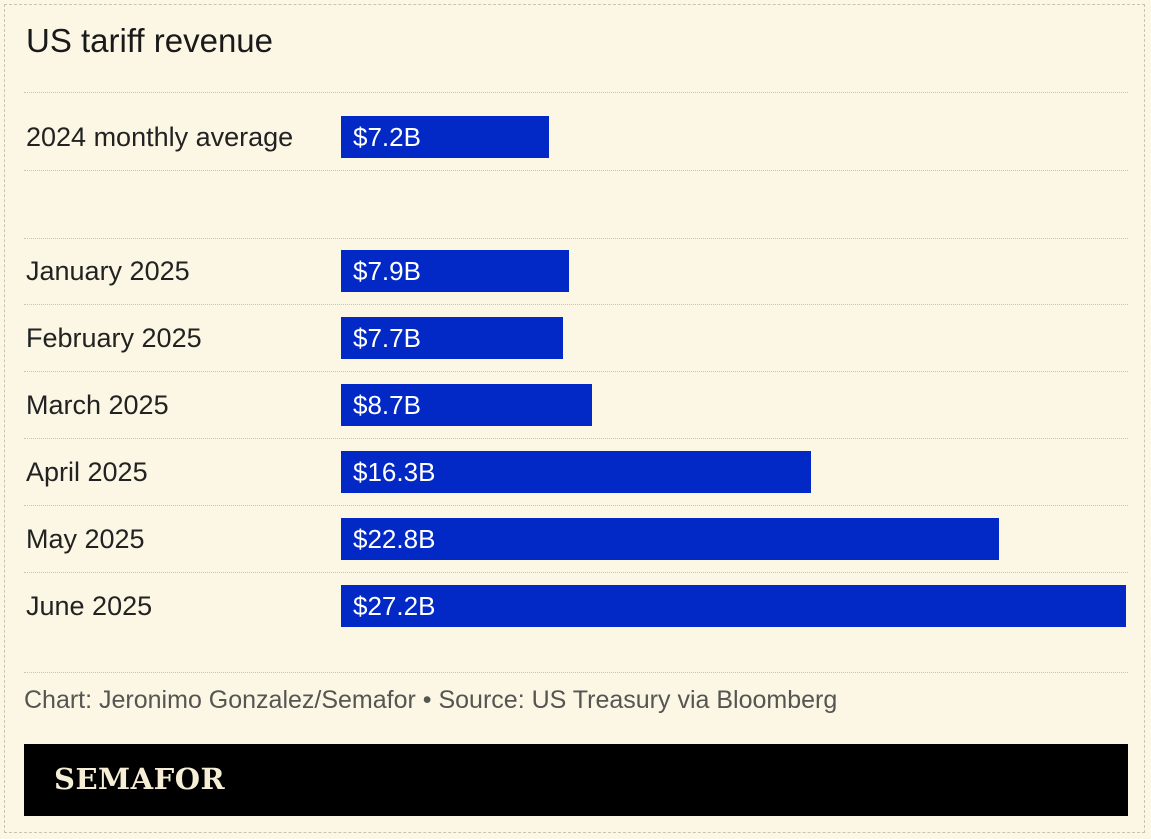  Describe the element at coordinates (576, 472) in the screenshot. I see `bar: $16.3B` at that location.